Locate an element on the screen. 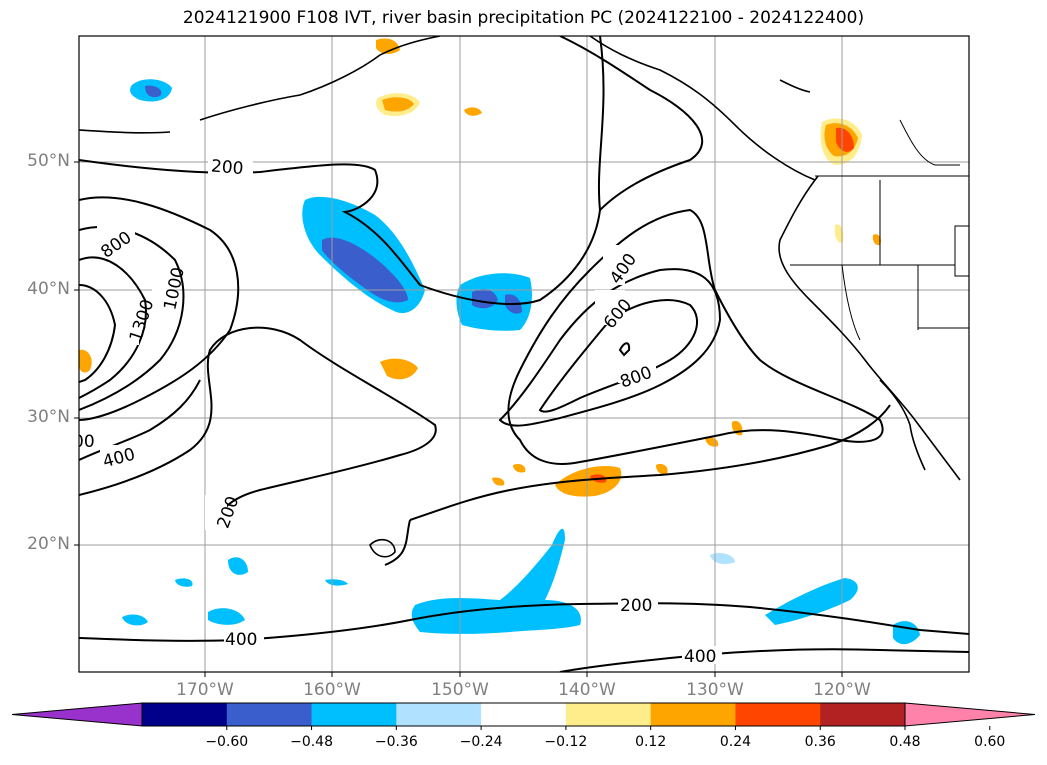 The width and height of the screenshot is (1047, 765). colorbar-frame is located at coordinates (523, 714).